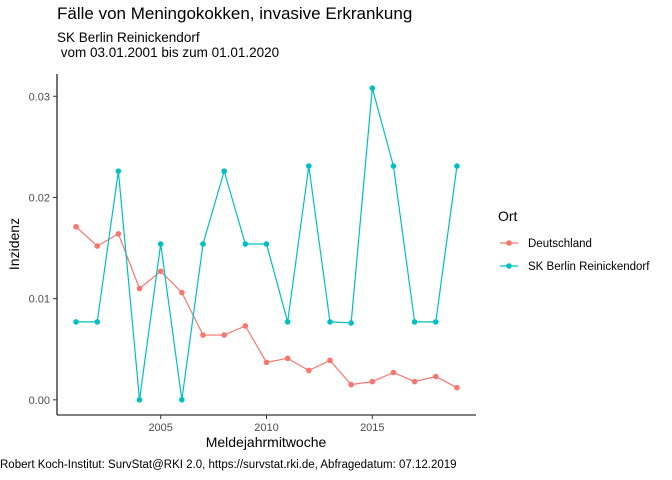  I want to click on legend-label: SK Berlin Reinickendorf, so click(589, 267).